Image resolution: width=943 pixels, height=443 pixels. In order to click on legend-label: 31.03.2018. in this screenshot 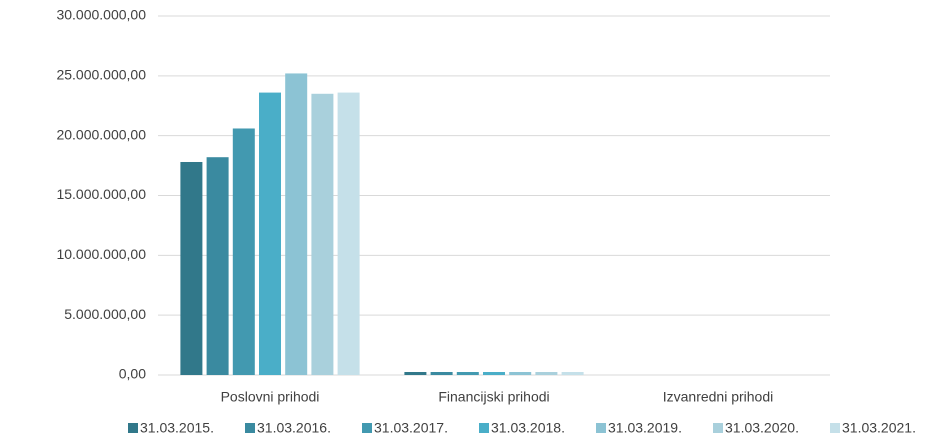, I will do `click(528, 428)`.